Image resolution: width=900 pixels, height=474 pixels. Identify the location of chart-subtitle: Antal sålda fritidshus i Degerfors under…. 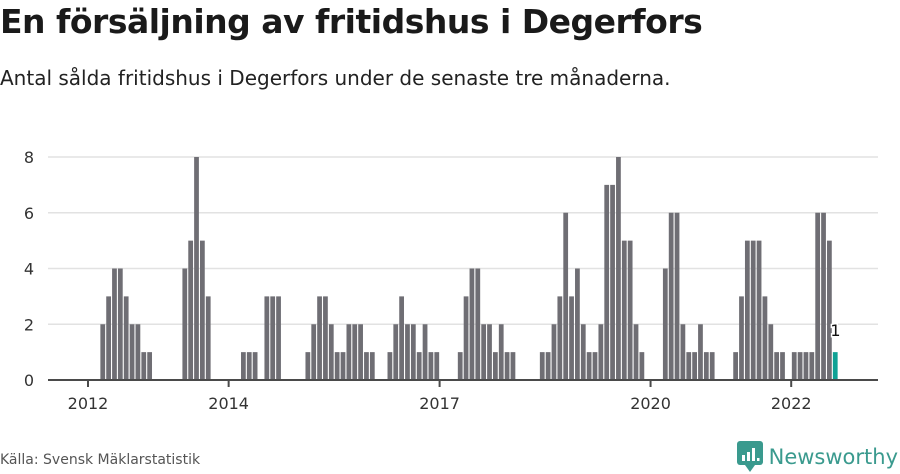
(335, 78).